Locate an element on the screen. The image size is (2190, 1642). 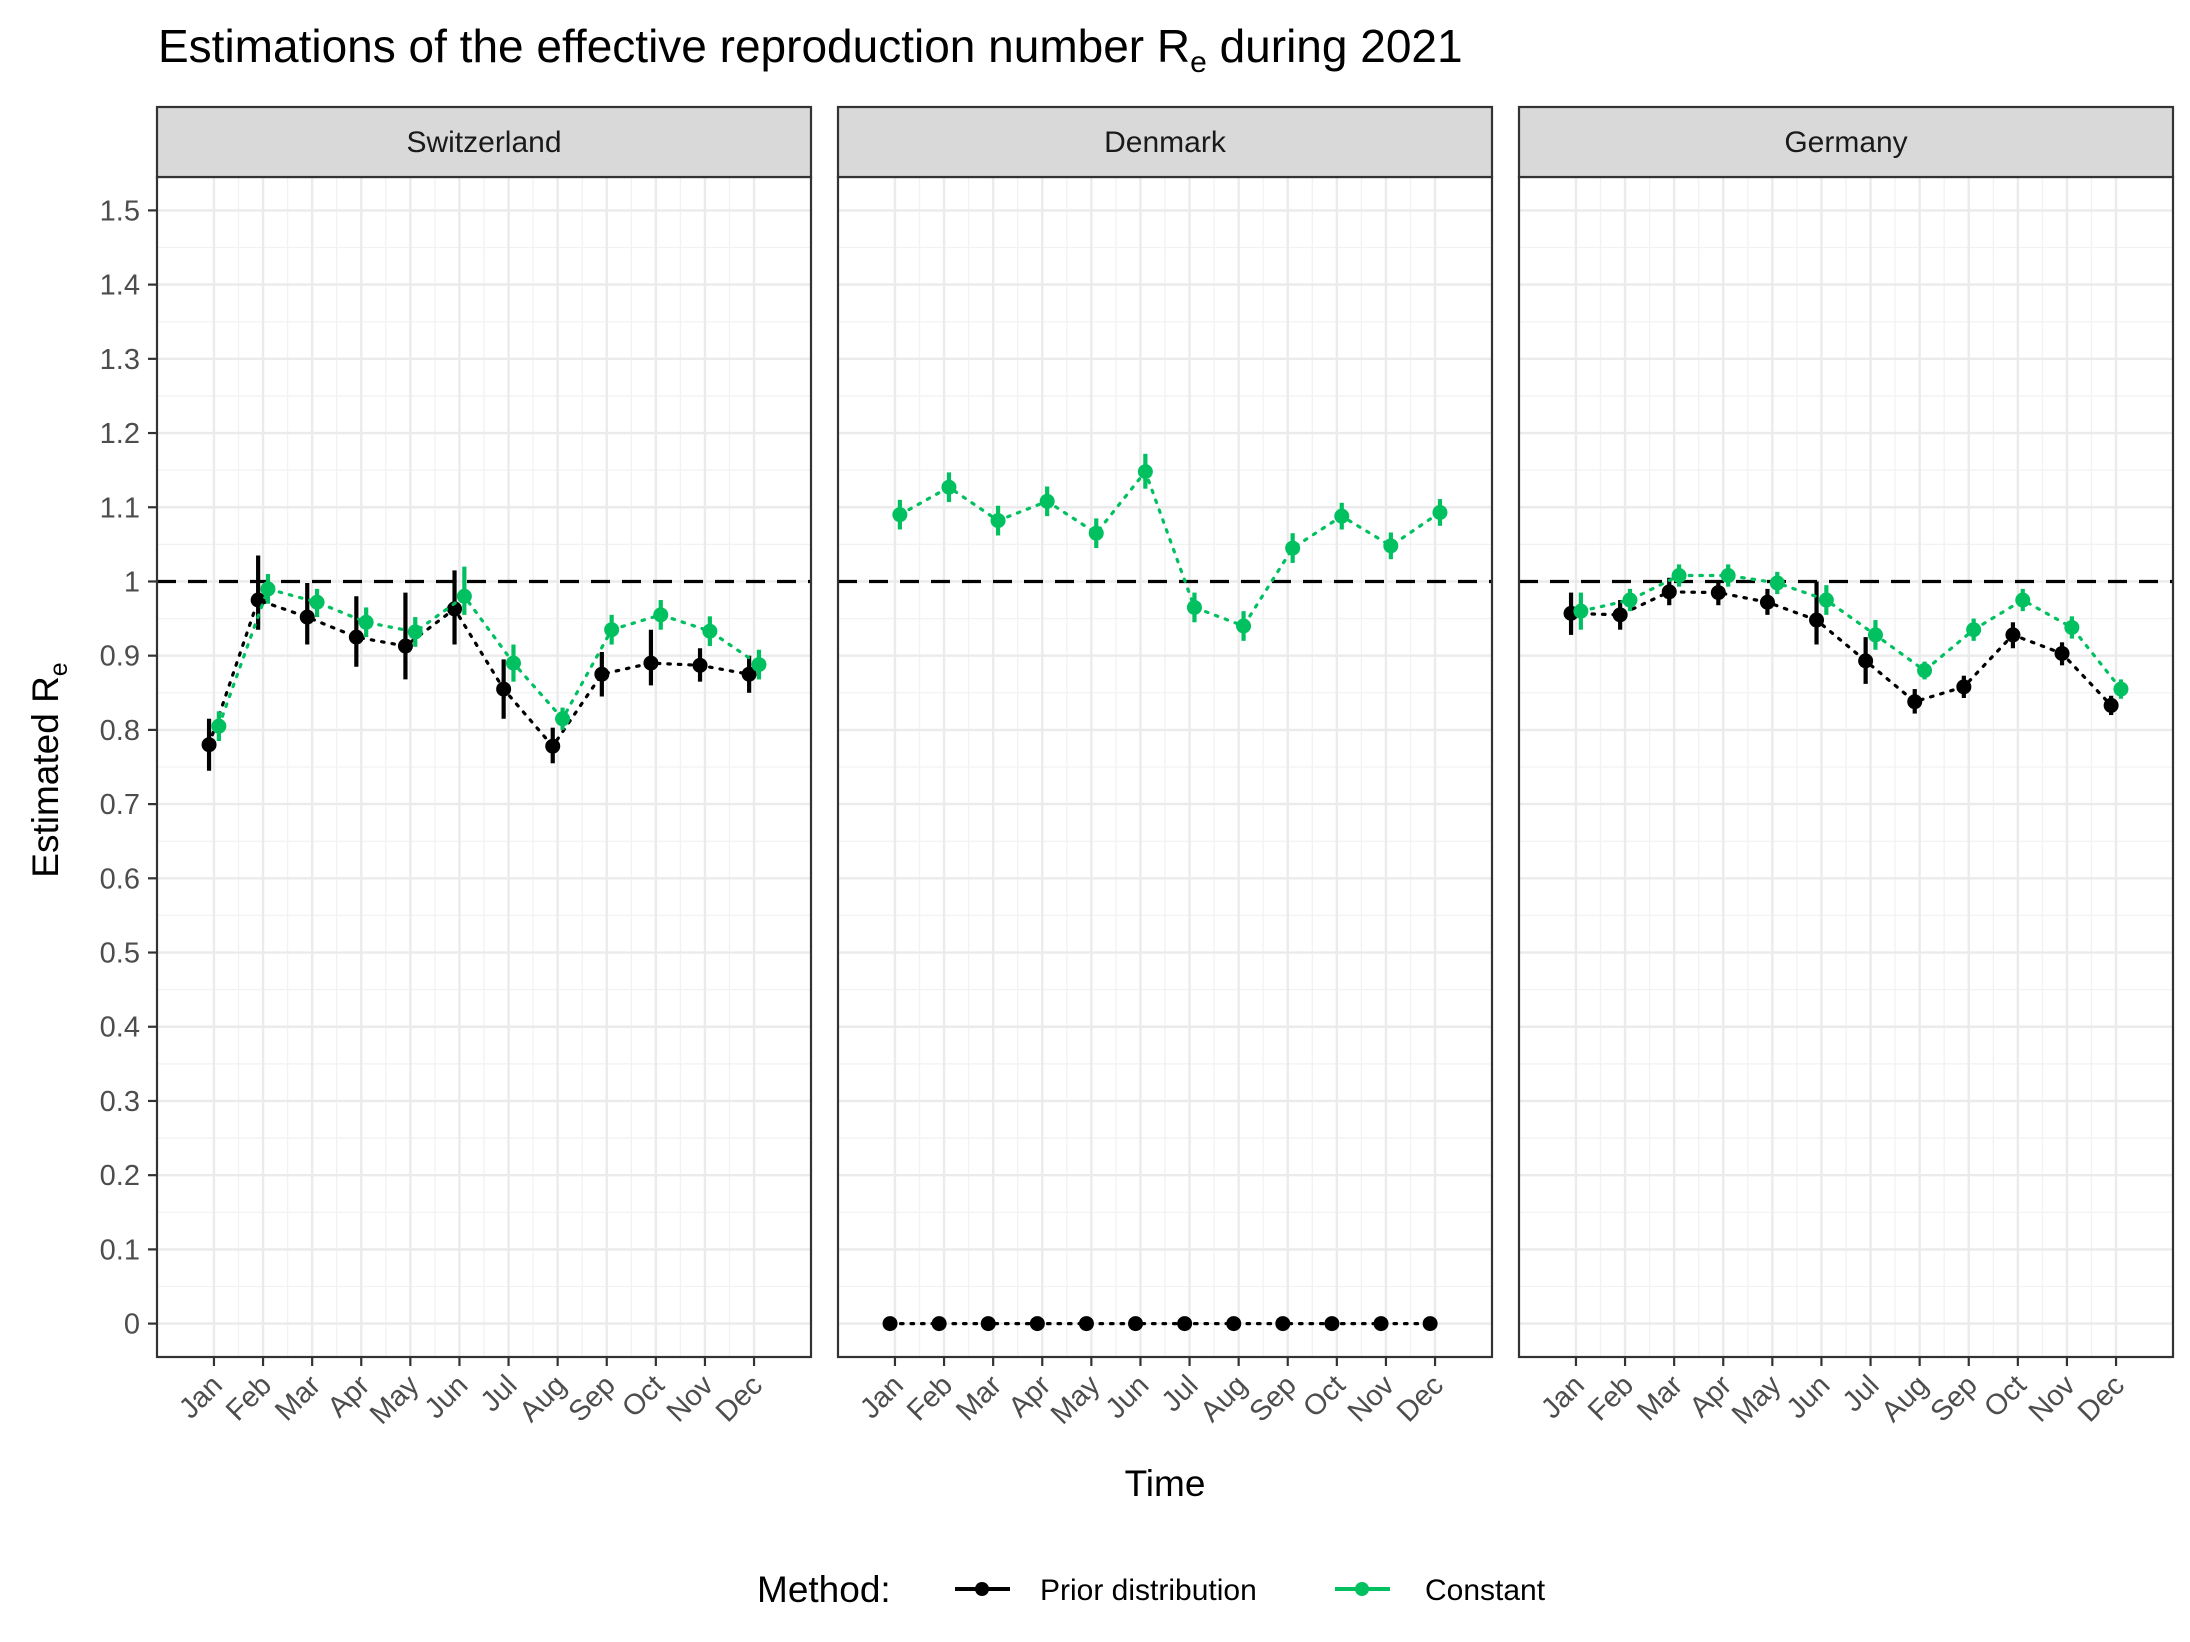
strip-label-germany: Germany is located at coordinates (1845, 142).